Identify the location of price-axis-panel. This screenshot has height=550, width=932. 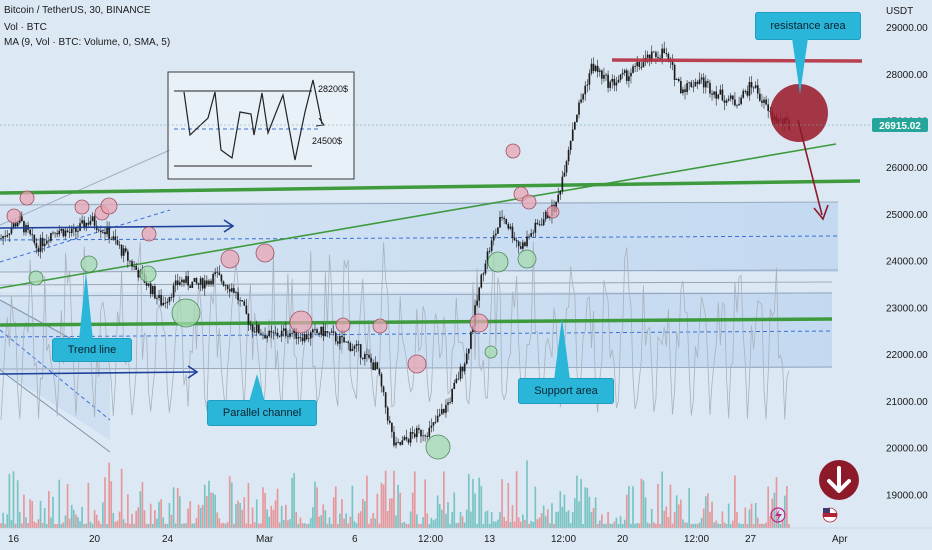
(901, 264).